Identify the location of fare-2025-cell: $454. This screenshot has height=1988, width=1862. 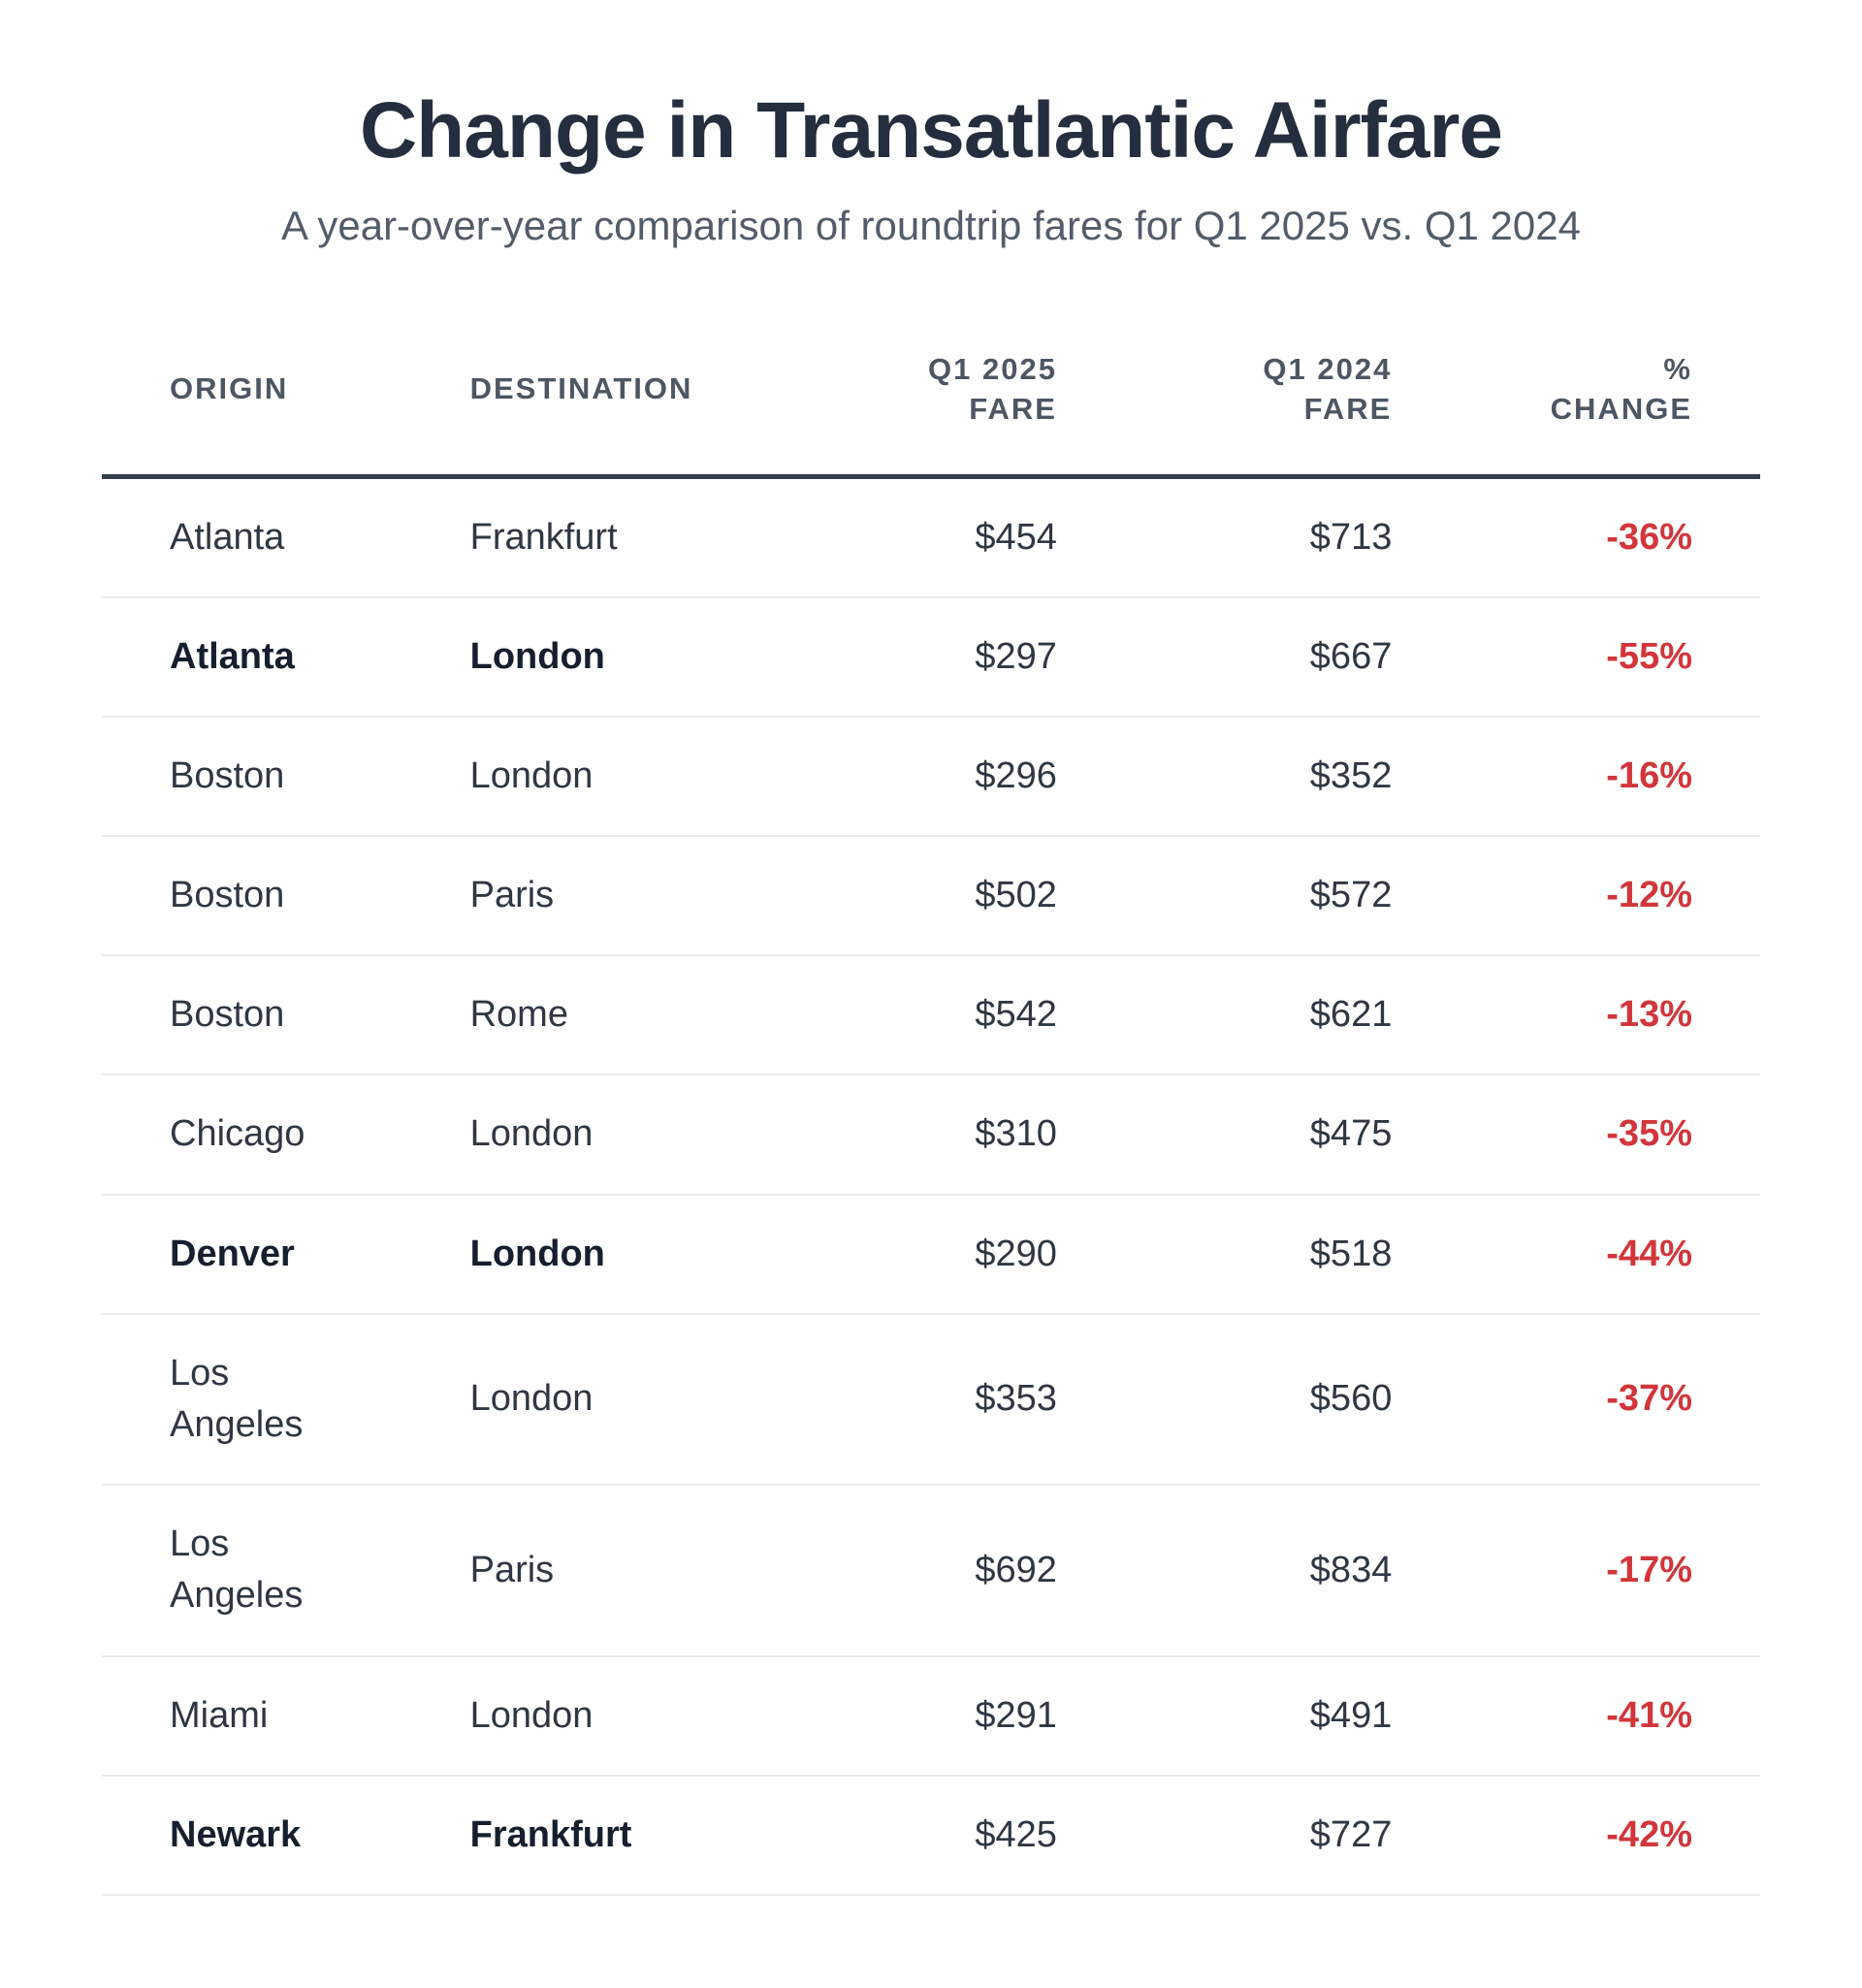
(938, 537).